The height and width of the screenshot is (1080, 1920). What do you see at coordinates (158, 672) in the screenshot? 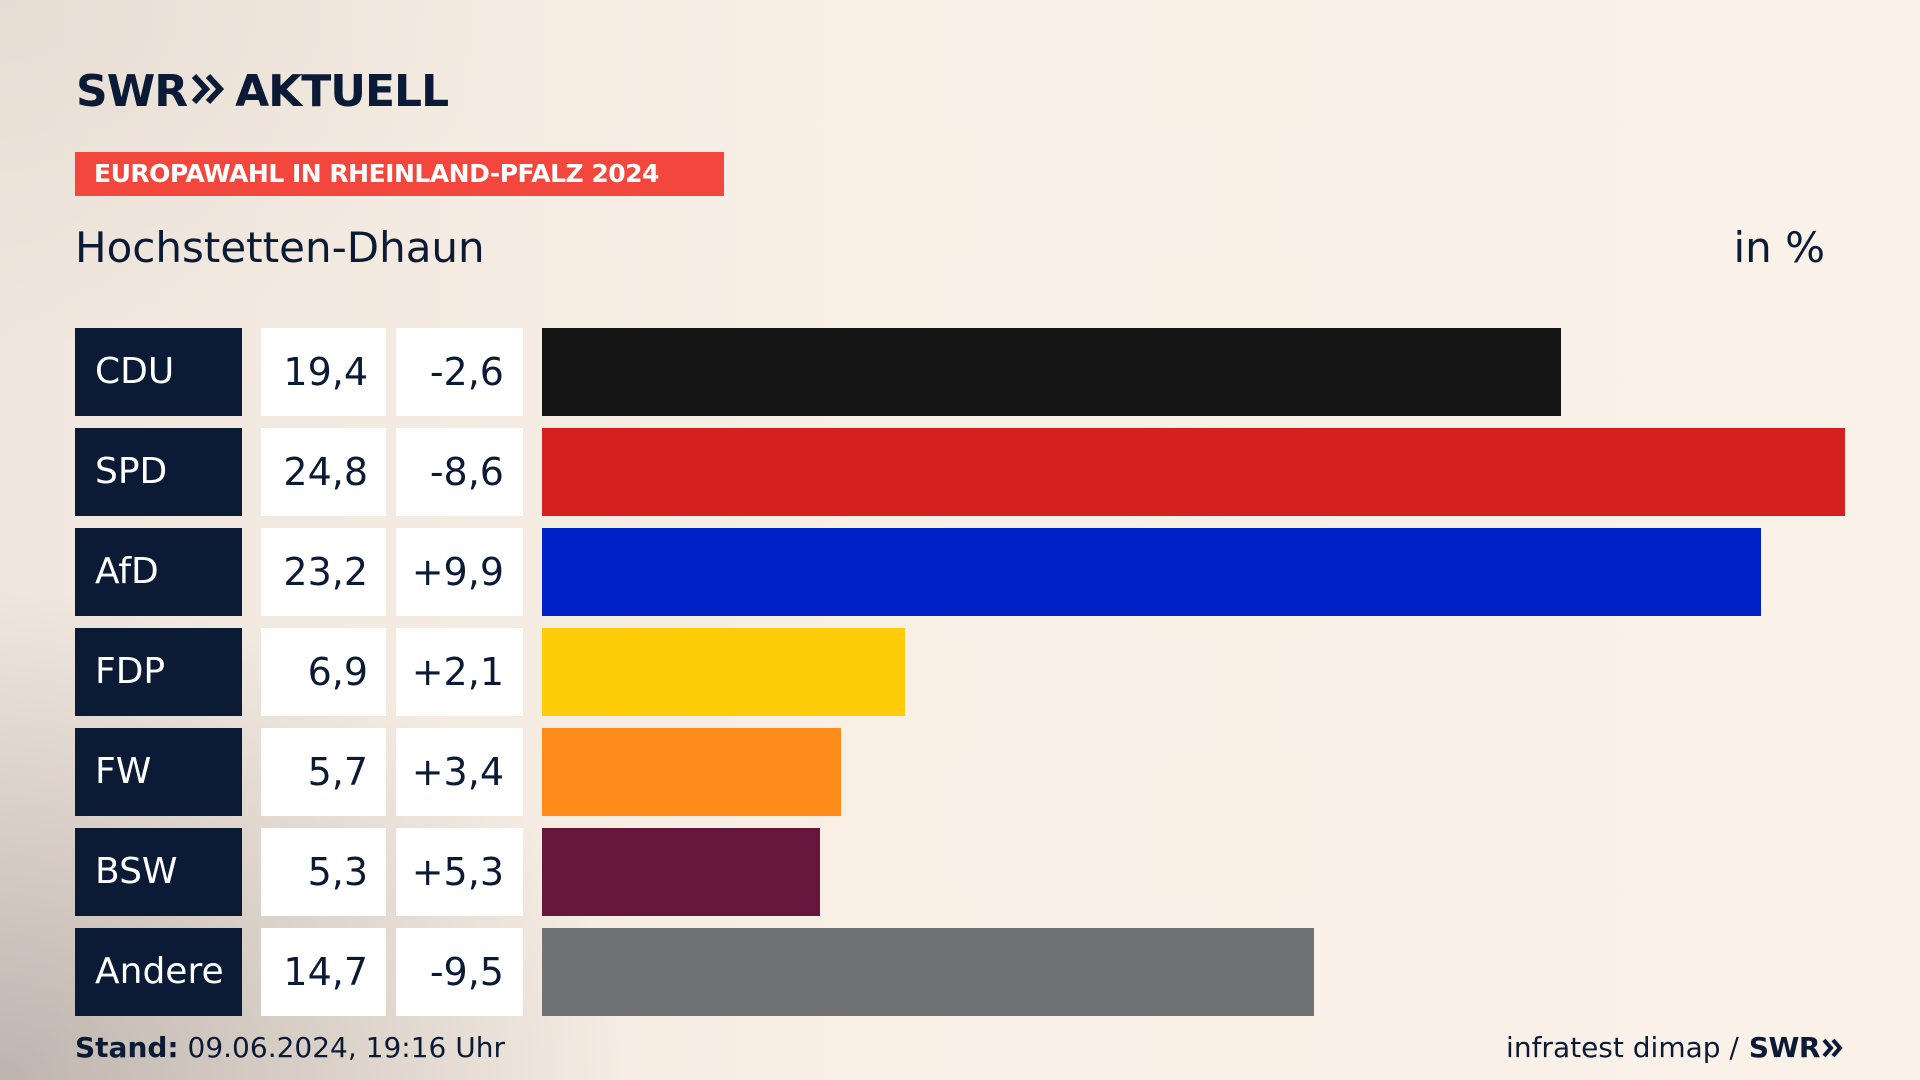
I see `party-label: FDP` at bounding box center [158, 672].